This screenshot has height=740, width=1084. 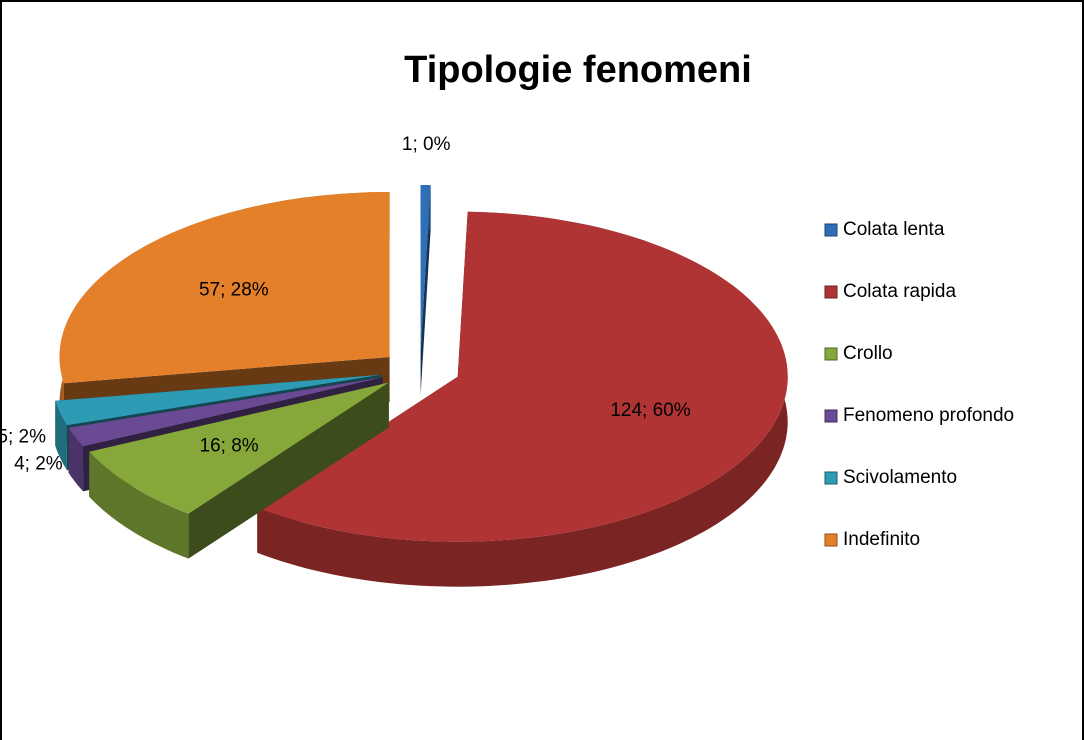 I want to click on legend-label: Colata lenta, so click(x=894, y=229).